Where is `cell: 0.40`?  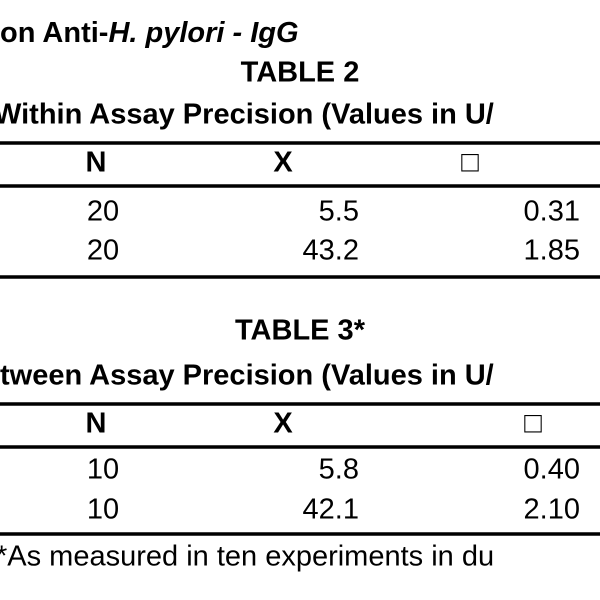 cell: 0.40 is located at coordinates (552, 470).